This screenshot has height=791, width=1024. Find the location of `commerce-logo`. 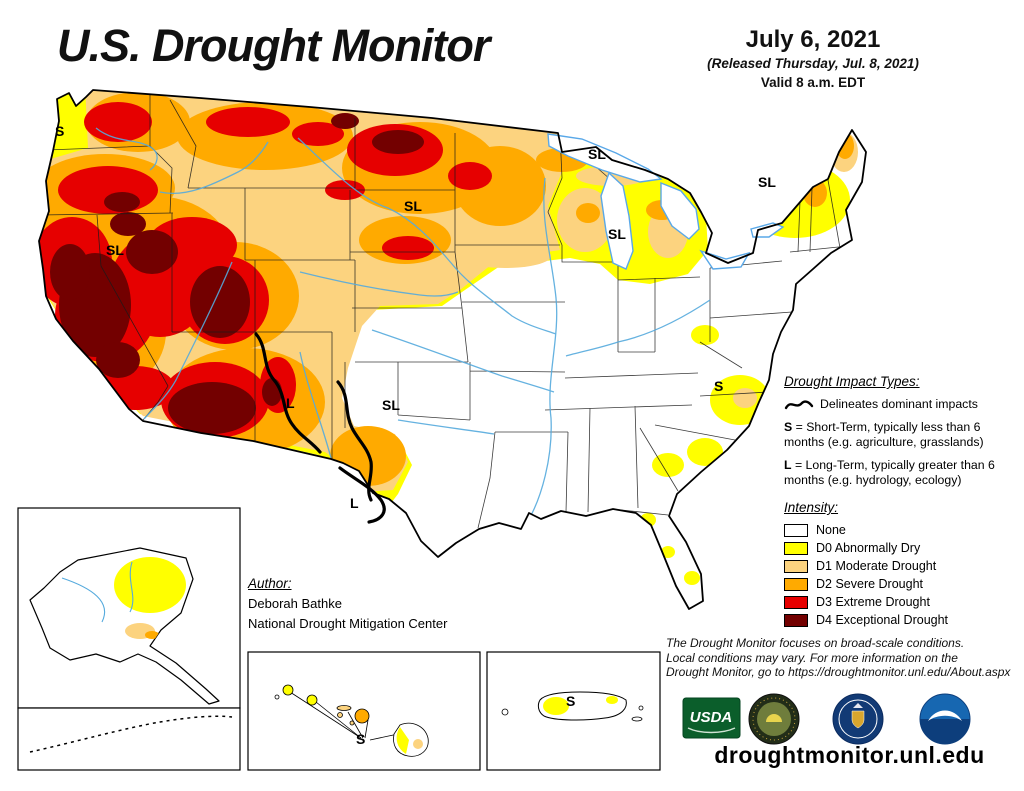

commerce-logo is located at coordinates (858, 719).